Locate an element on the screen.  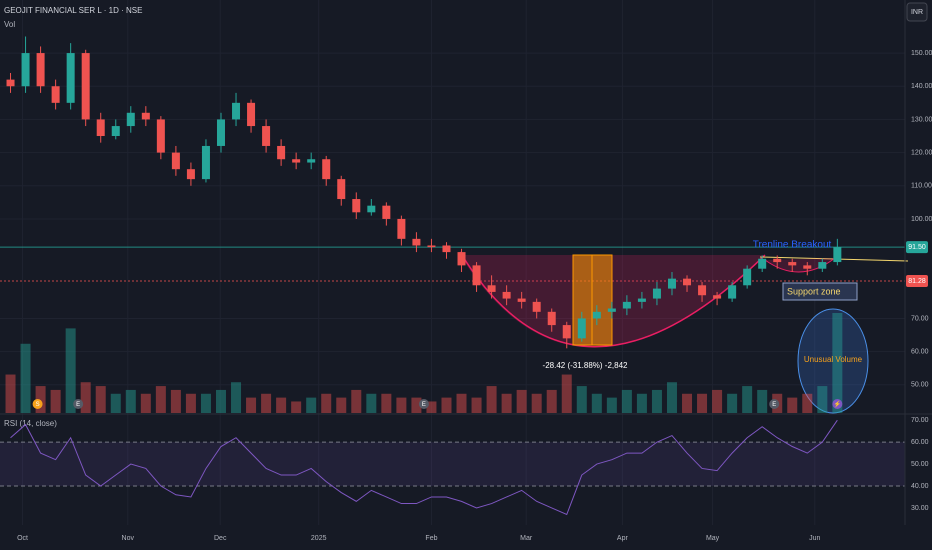
y-tick-label: 100.00 is located at coordinates (921, 219).